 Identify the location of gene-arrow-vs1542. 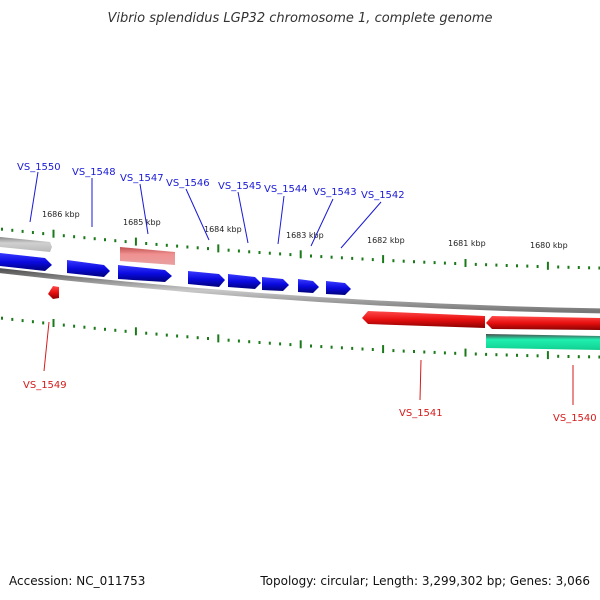
(338, 288).